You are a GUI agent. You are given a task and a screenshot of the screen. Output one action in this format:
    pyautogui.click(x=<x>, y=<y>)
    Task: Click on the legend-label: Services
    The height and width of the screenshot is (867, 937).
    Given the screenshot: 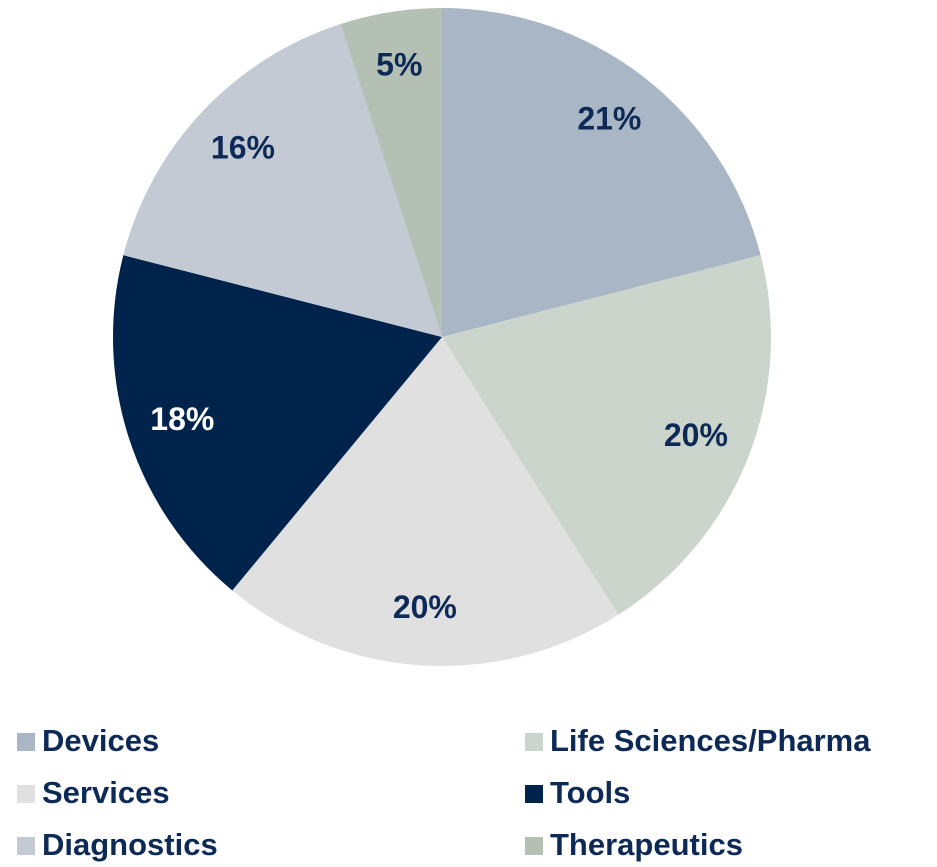 What is the action you would take?
    pyautogui.click(x=106, y=792)
    